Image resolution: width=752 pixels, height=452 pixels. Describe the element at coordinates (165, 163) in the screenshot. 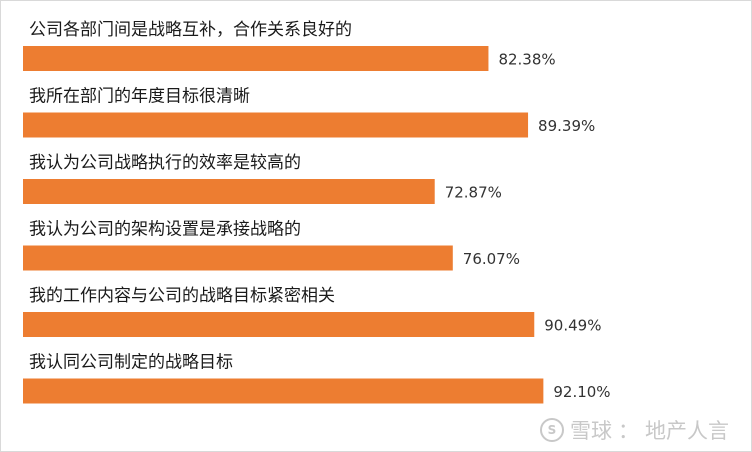

I see `category-label: 我认为公司战略执行的效率是较高的` at that location.